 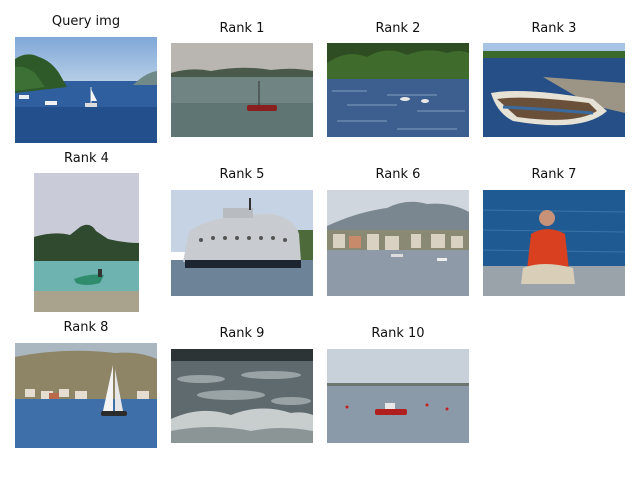 I want to click on rank2-image, so click(x=398, y=90).